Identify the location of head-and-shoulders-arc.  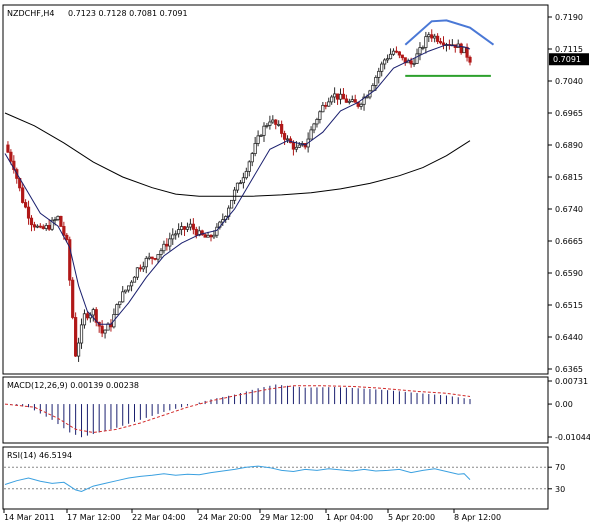
(449, 32).